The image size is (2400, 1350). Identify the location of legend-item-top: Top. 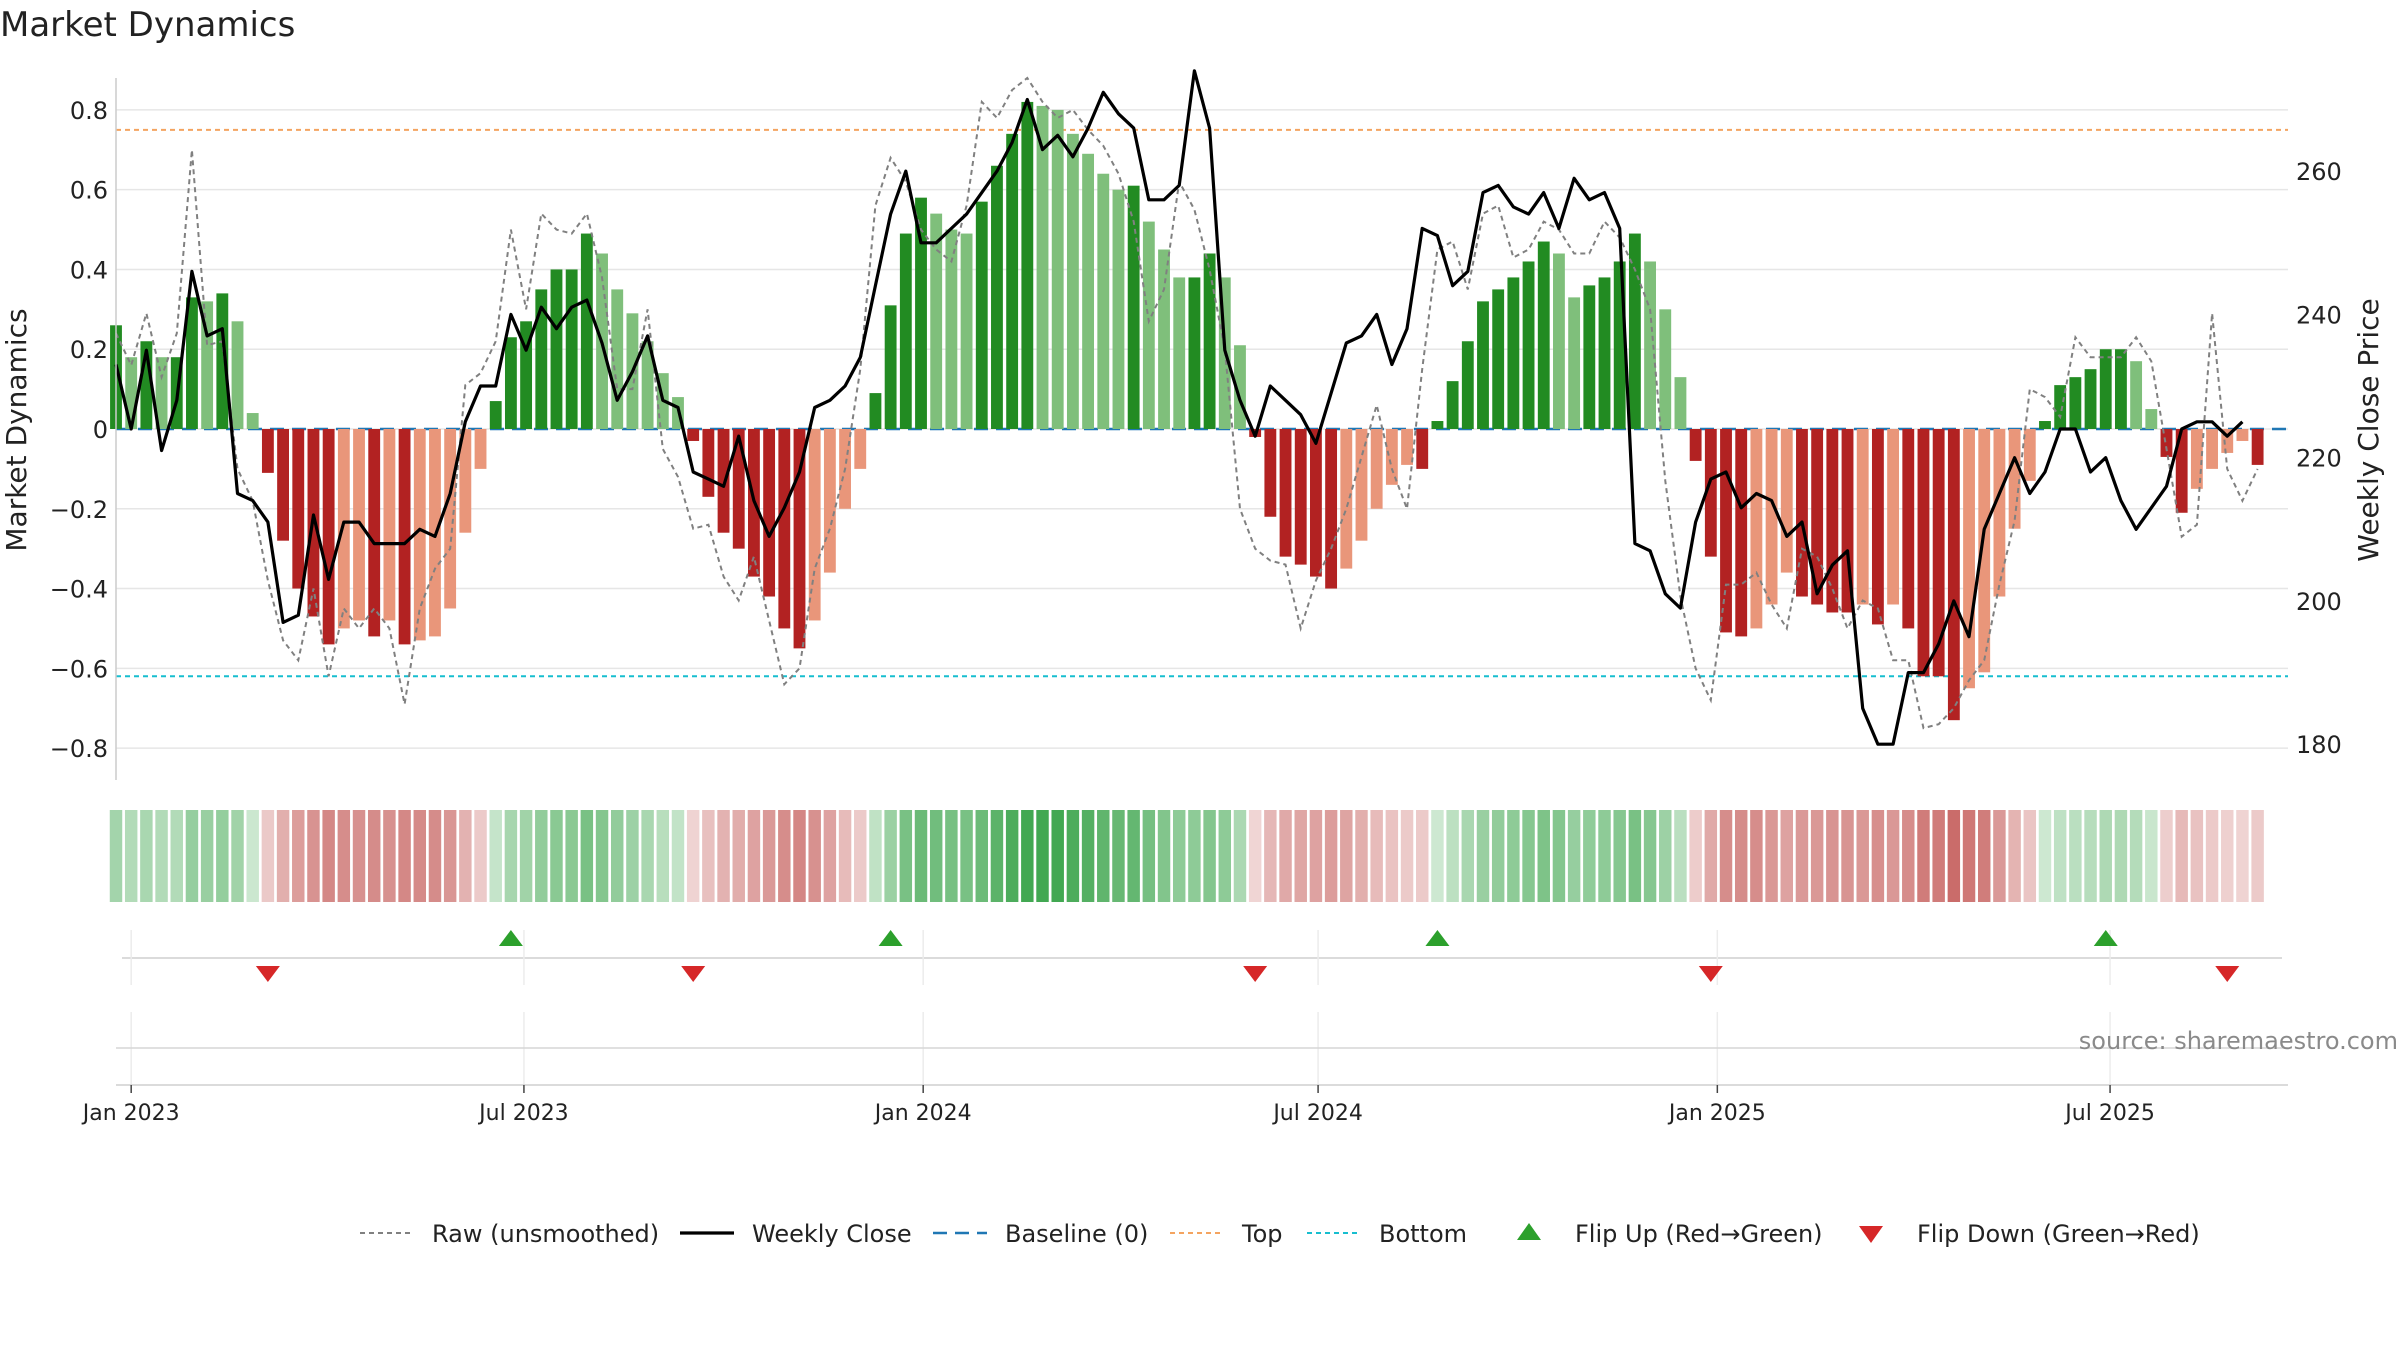
(1226, 1234).